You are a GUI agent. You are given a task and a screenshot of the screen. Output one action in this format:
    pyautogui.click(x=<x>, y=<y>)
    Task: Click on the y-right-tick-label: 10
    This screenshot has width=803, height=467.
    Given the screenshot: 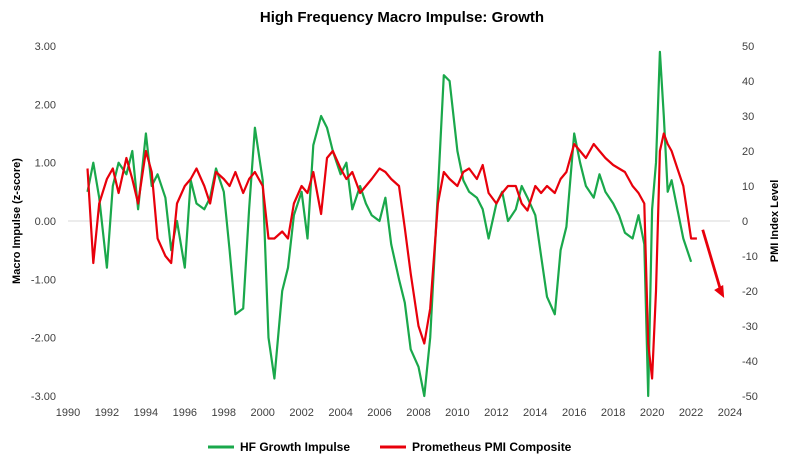 What is the action you would take?
    pyautogui.click(x=748, y=187)
    